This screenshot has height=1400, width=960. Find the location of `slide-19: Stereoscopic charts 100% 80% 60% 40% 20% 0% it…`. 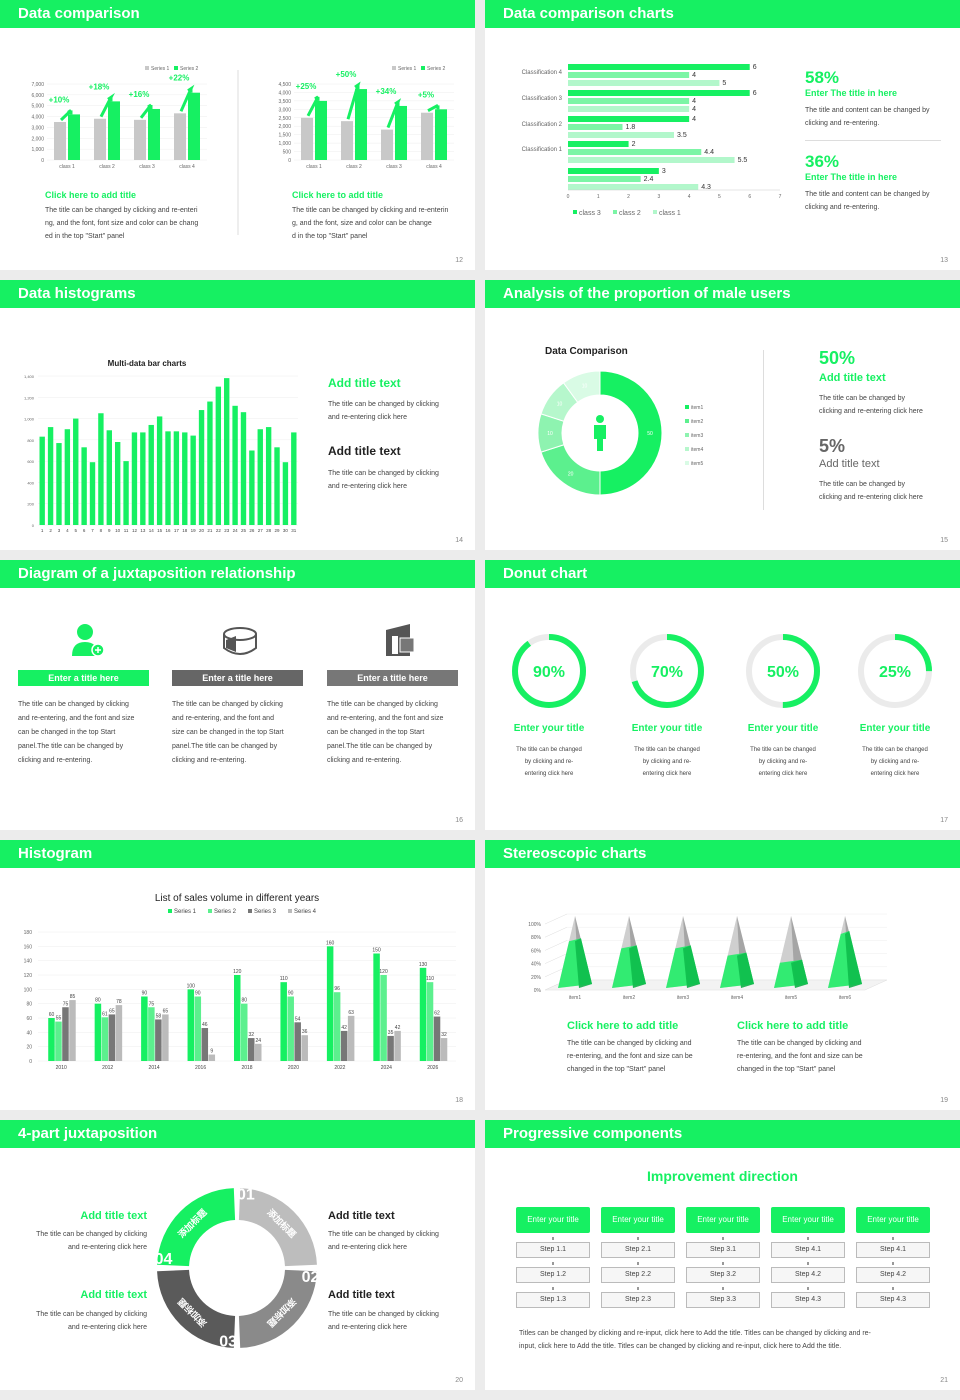

slide-19: Stereoscopic charts 100% 80% 60% 40% 20% 0% it… is located at coordinates (722, 975).